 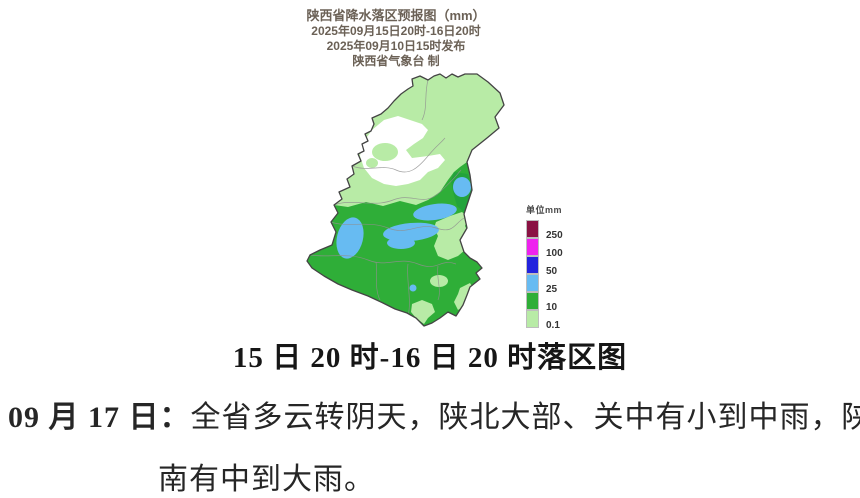 What do you see at coordinates (525, 417) in the screenshot?
I see `forecast-text-1: 全省多云转阴天，陕北大部、关中有小到中雨，陕` at bounding box center [525, 417].